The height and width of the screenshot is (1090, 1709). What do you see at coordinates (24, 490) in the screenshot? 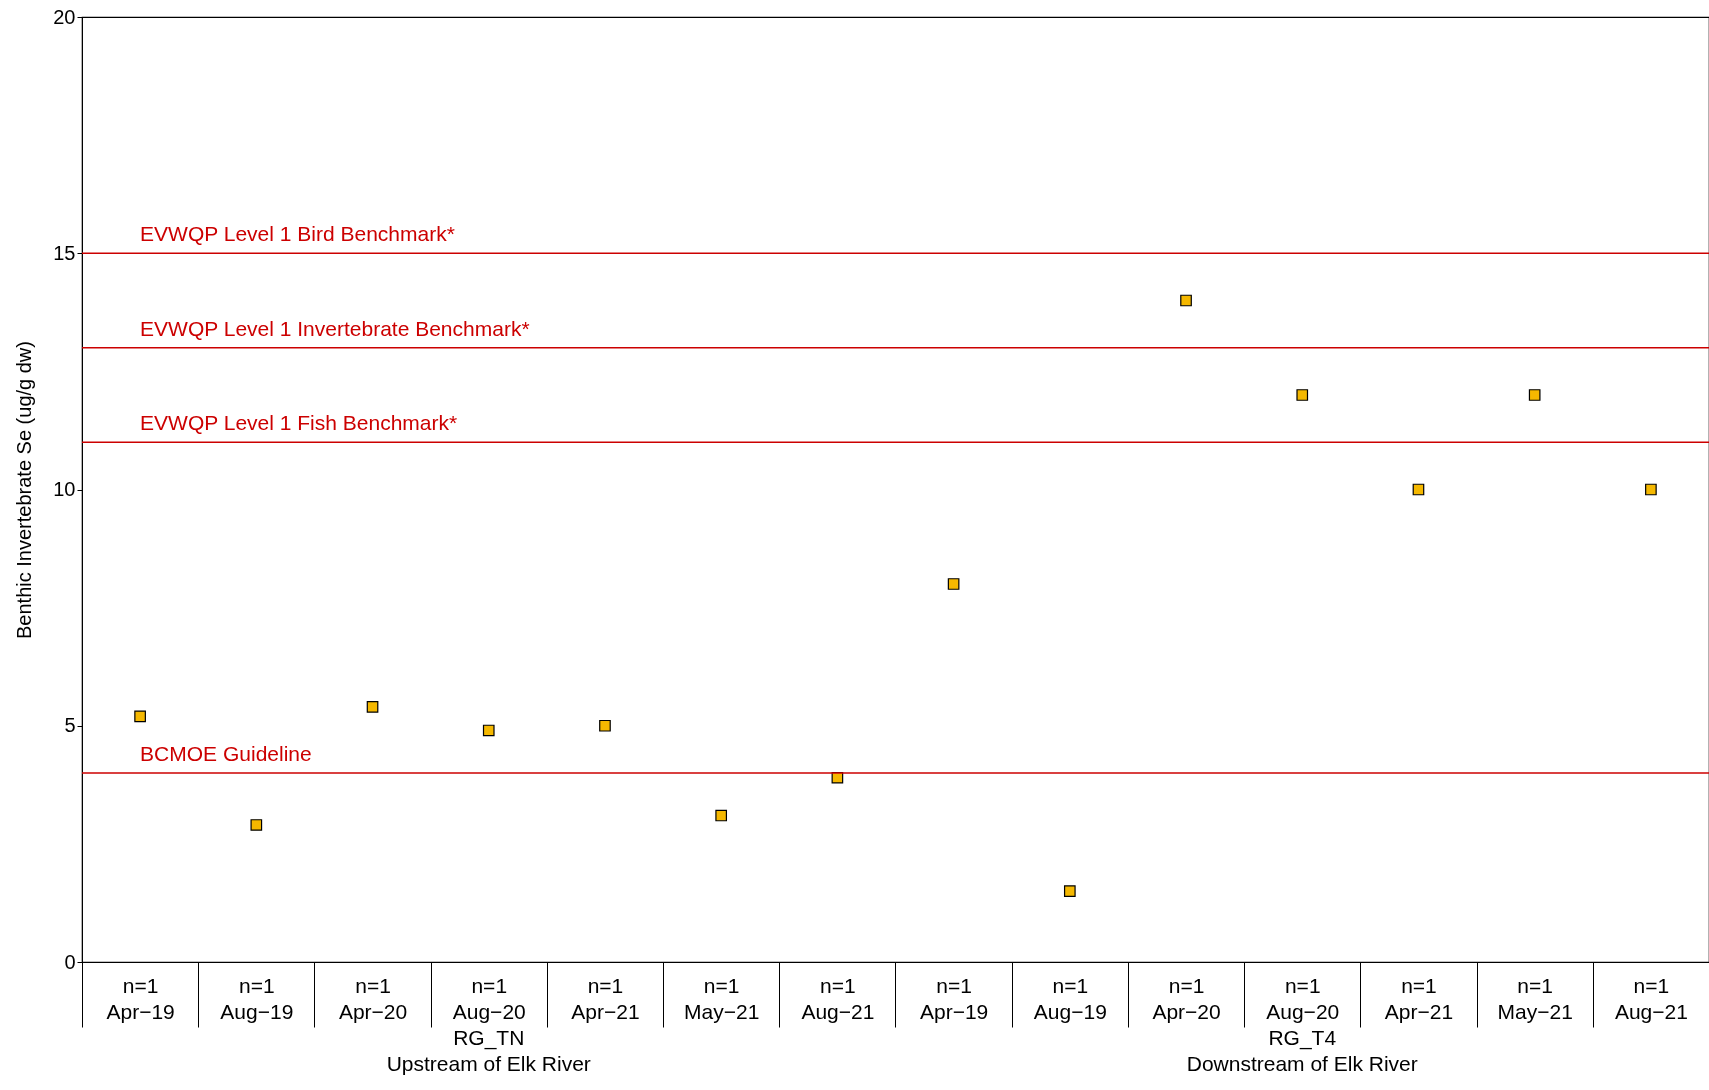
I see `y-axis-title: Benthic Invertebrate Se (ug/g dw)` at bounding box center [24, 490].